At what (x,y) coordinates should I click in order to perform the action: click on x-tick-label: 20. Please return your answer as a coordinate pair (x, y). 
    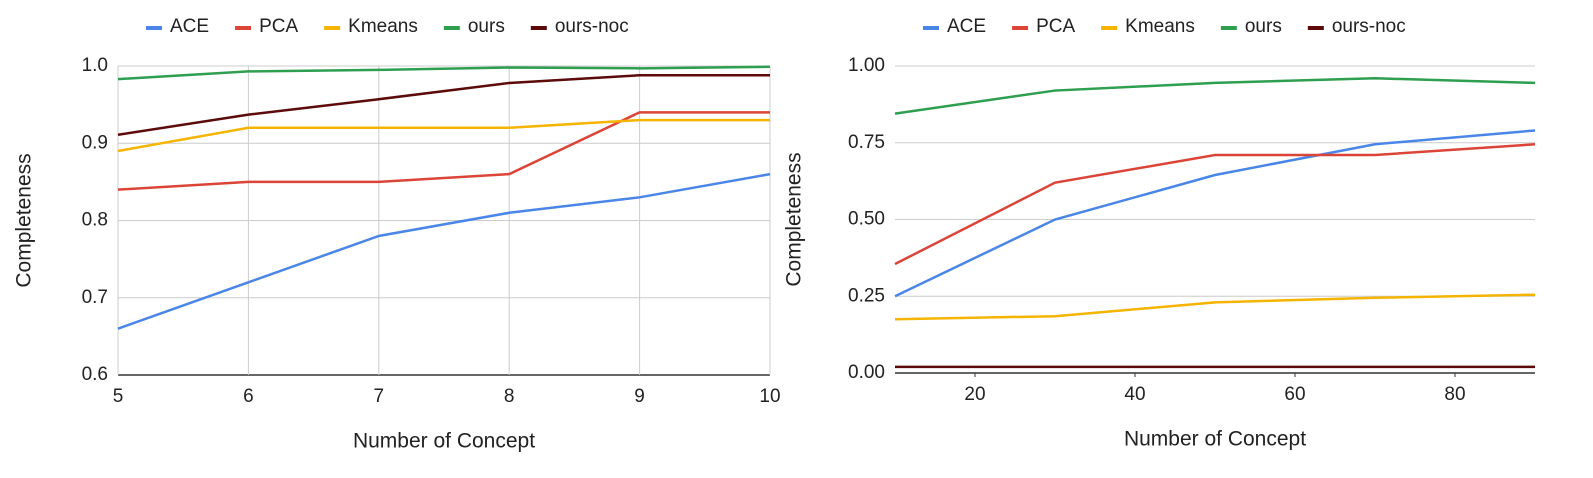
    Looking at the image, I should click on (974, 394).